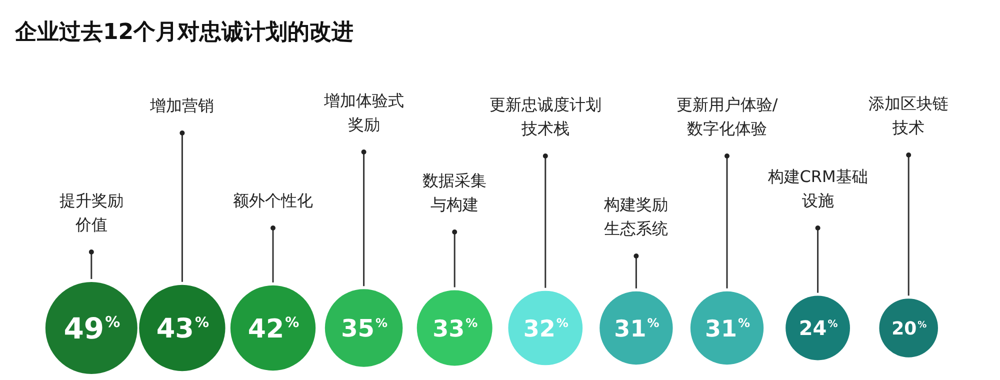 Image resolution: width=1000 pixels, height=380 pixels. I want to click on category-label: 构建奖励生态系统, so click(635, 216).